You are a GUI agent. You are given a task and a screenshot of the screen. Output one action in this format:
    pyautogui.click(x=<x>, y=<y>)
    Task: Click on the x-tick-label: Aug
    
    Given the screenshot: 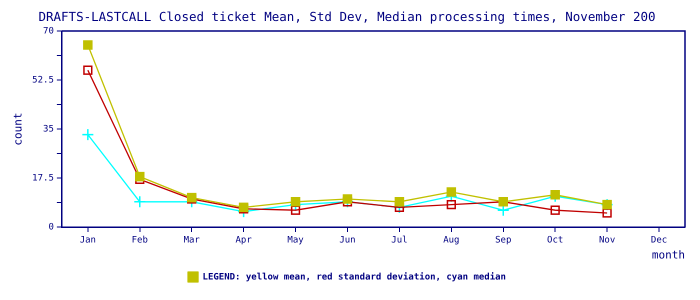 What is the action you would take?
    pyautogui.click(x=451, y=241)
    